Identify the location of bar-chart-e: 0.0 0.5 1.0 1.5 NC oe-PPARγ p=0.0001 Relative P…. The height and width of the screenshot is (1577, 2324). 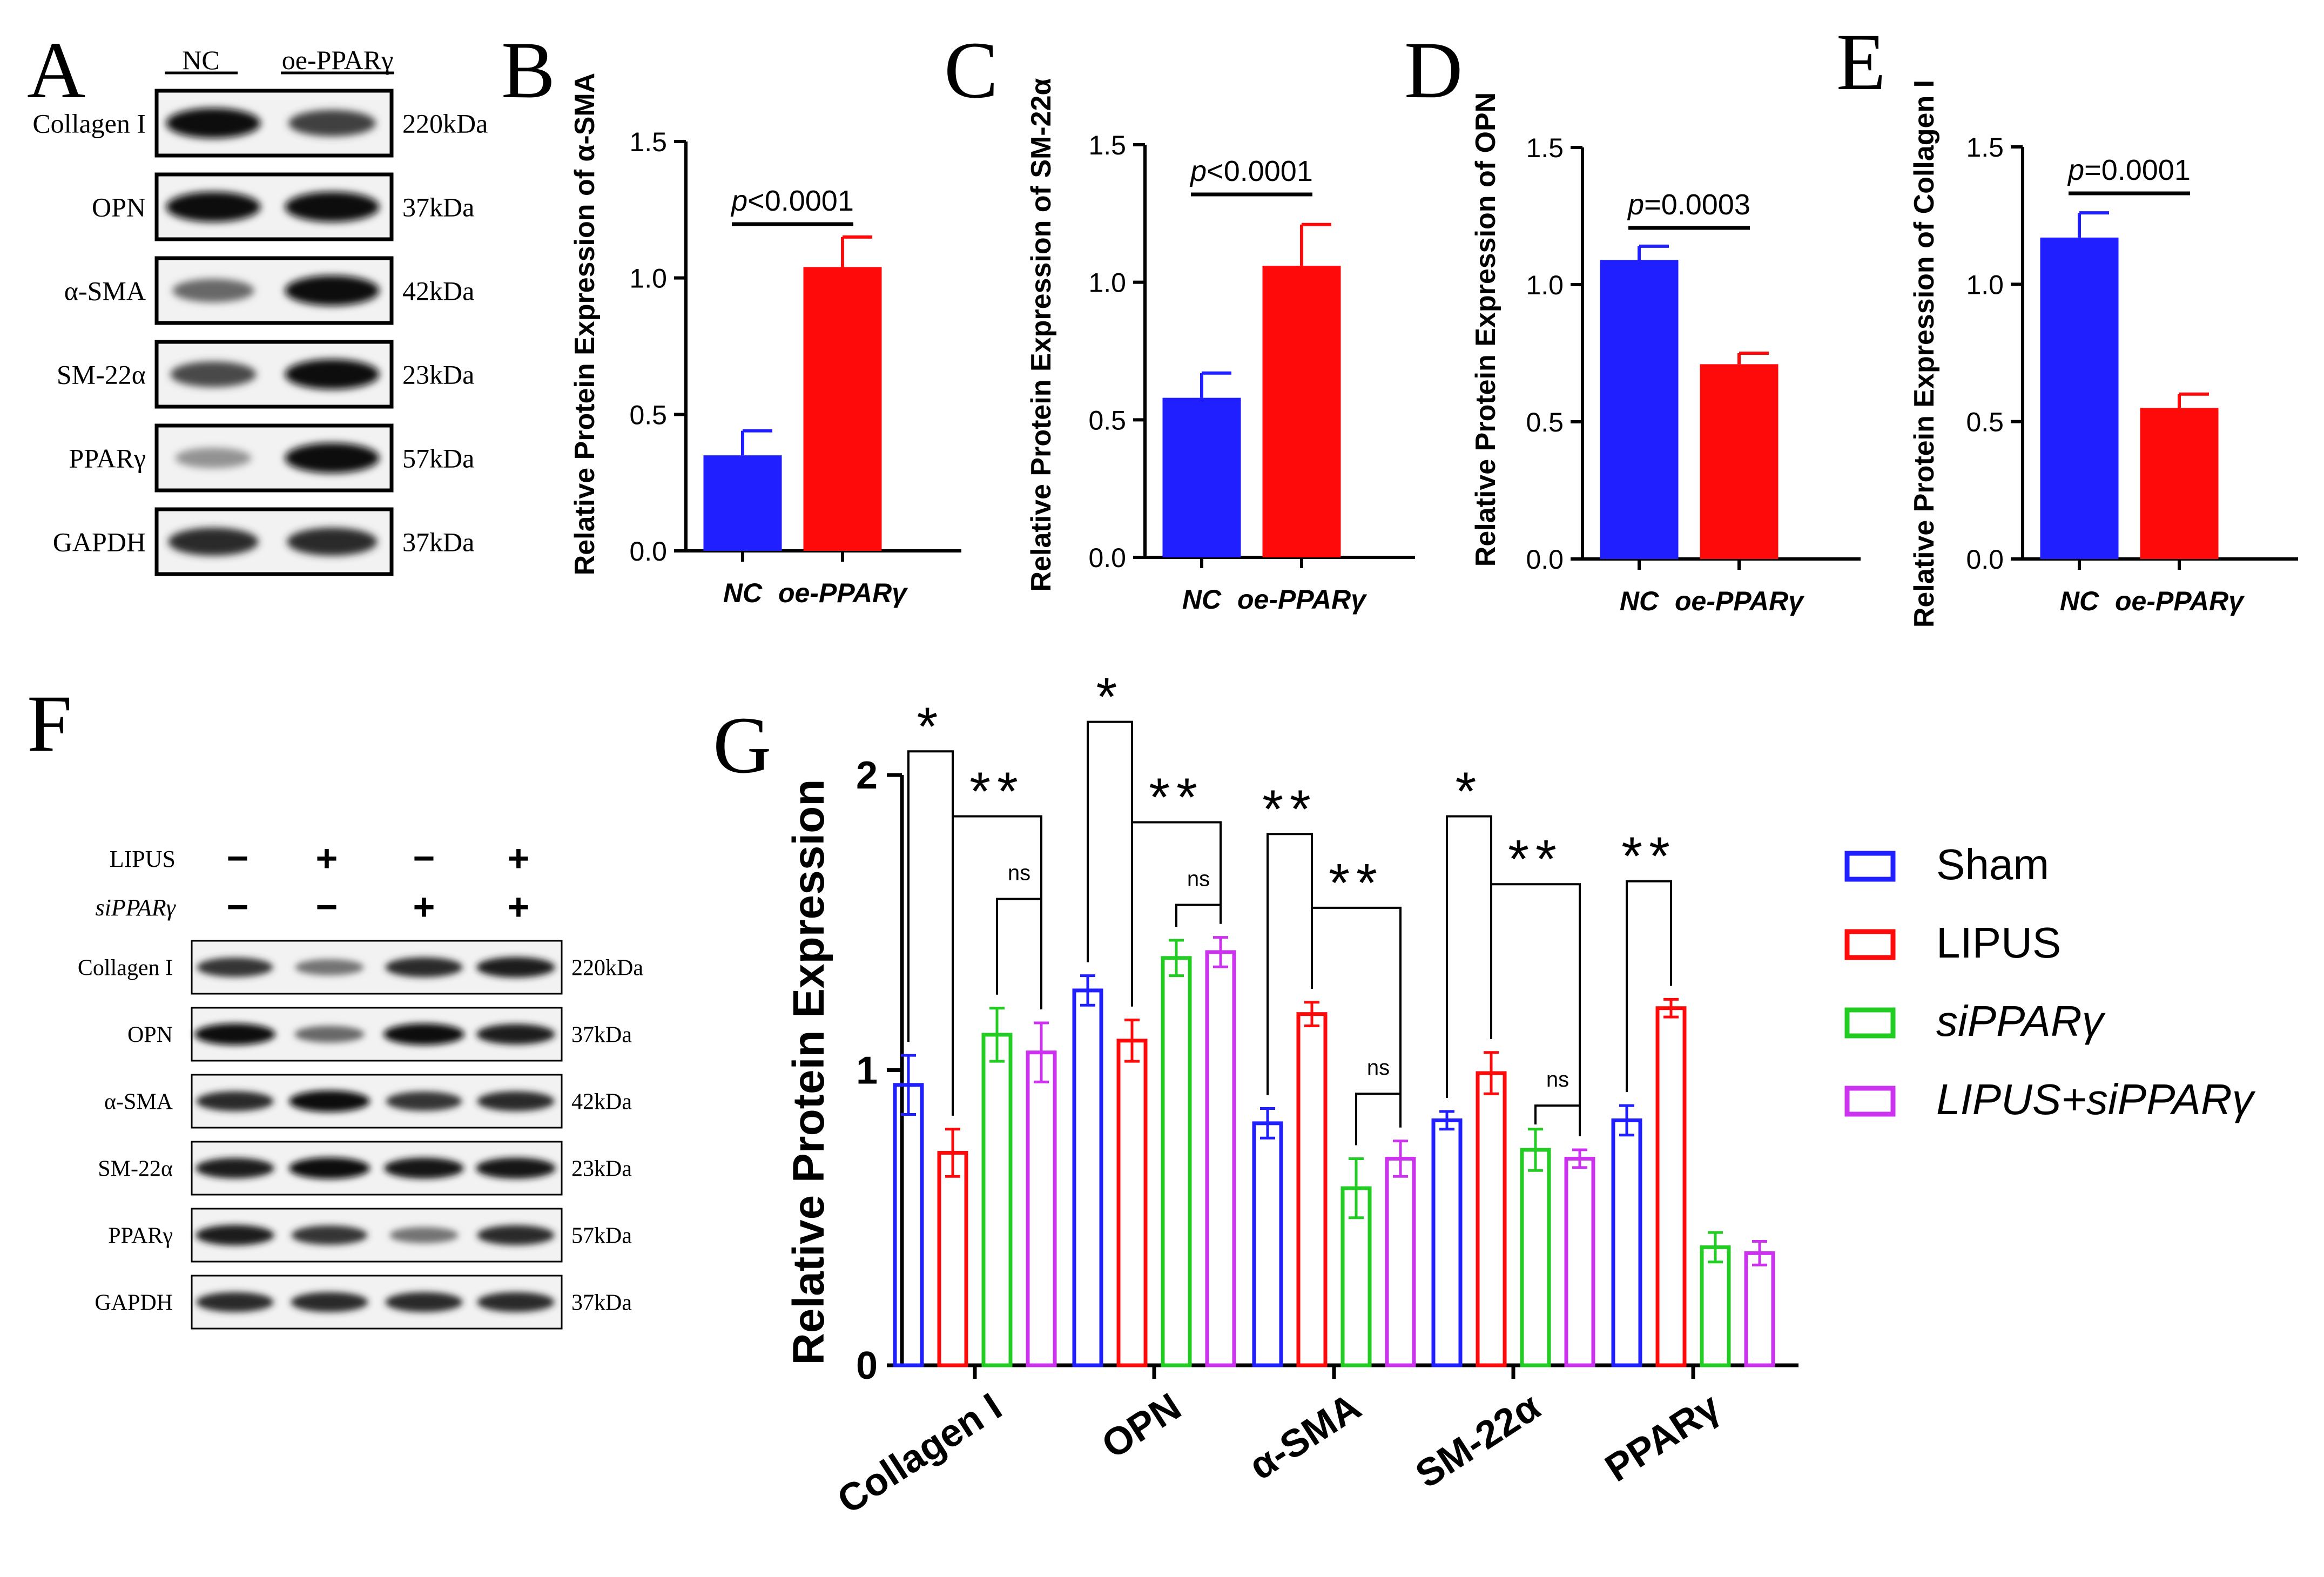
(2103, 354).